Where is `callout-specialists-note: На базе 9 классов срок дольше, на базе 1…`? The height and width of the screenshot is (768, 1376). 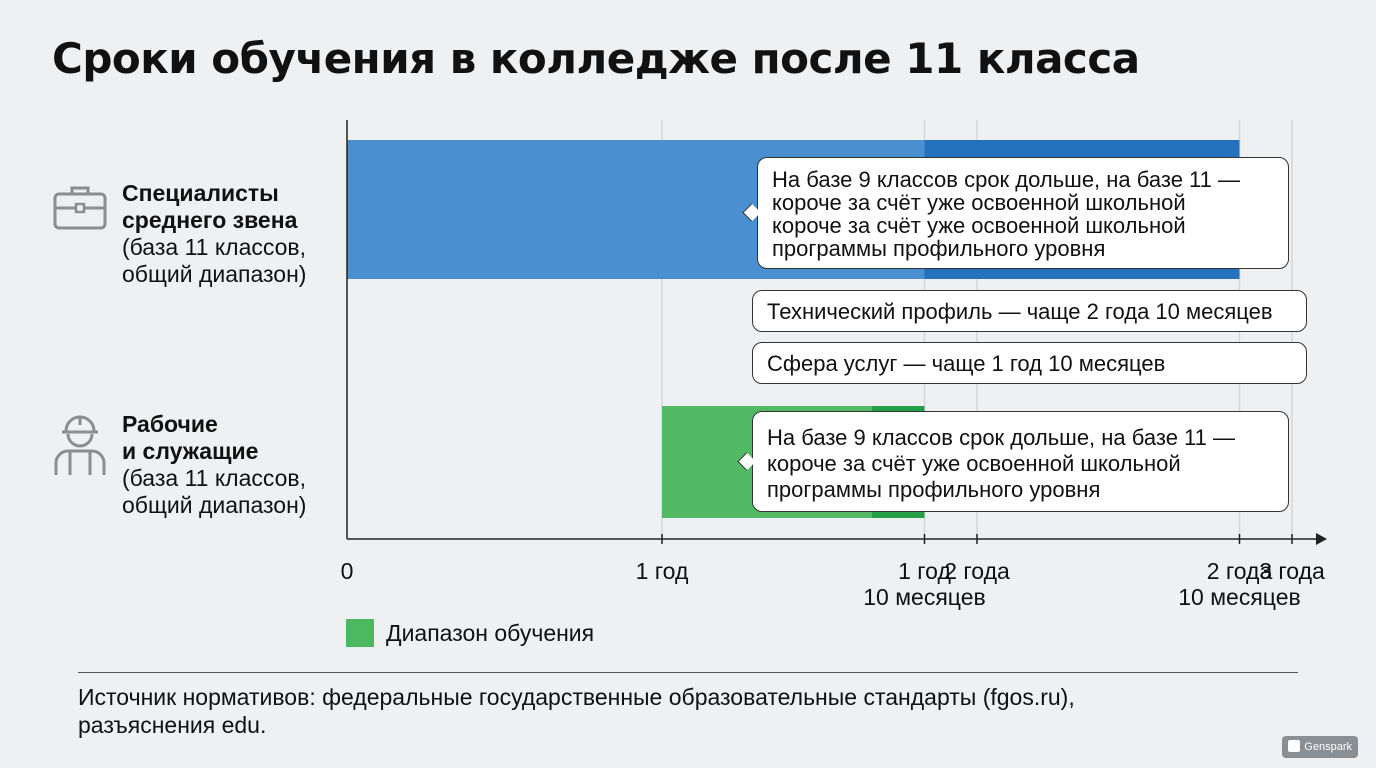 callout-specialists-note: На базе 9 классов срок дольше, на базе 1… is located at coordinates (1023, 213).